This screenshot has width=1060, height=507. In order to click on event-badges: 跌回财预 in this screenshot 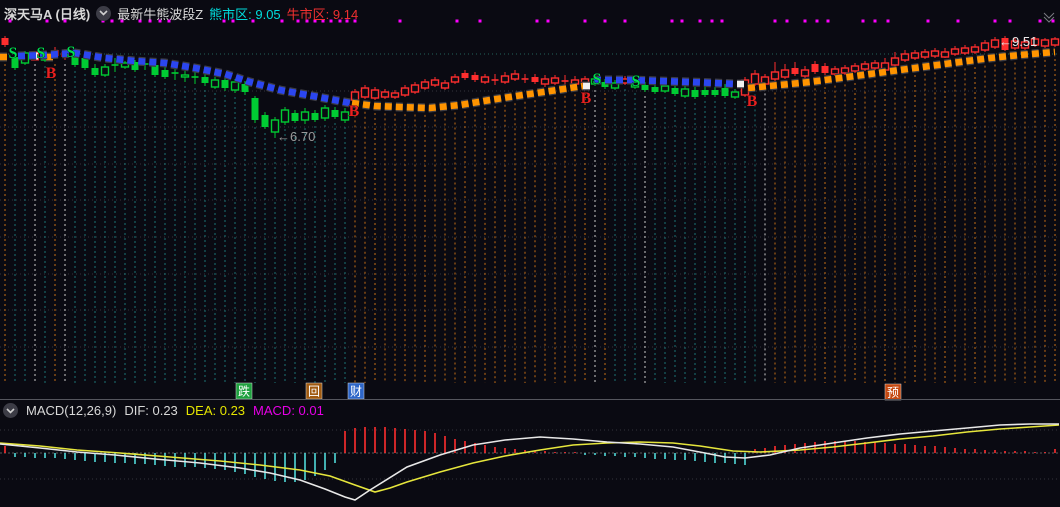, I will do `click(568, 391)`.